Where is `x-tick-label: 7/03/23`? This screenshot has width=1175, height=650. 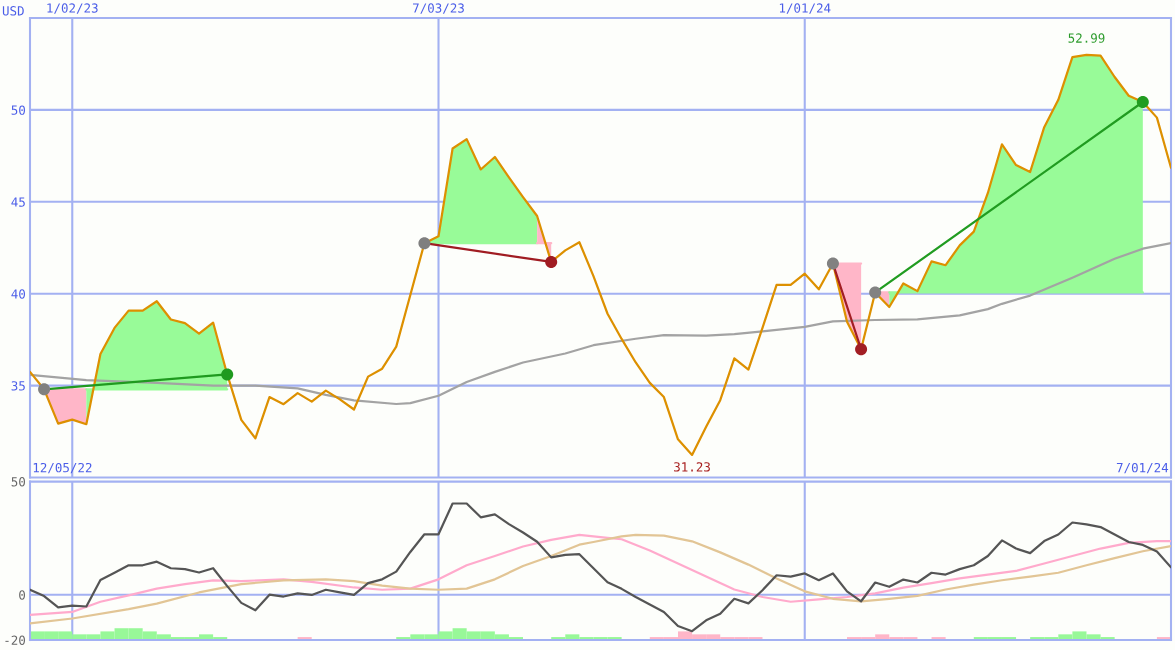 x-tick-label: 7/03/23 is located at coordinates (438, 8).